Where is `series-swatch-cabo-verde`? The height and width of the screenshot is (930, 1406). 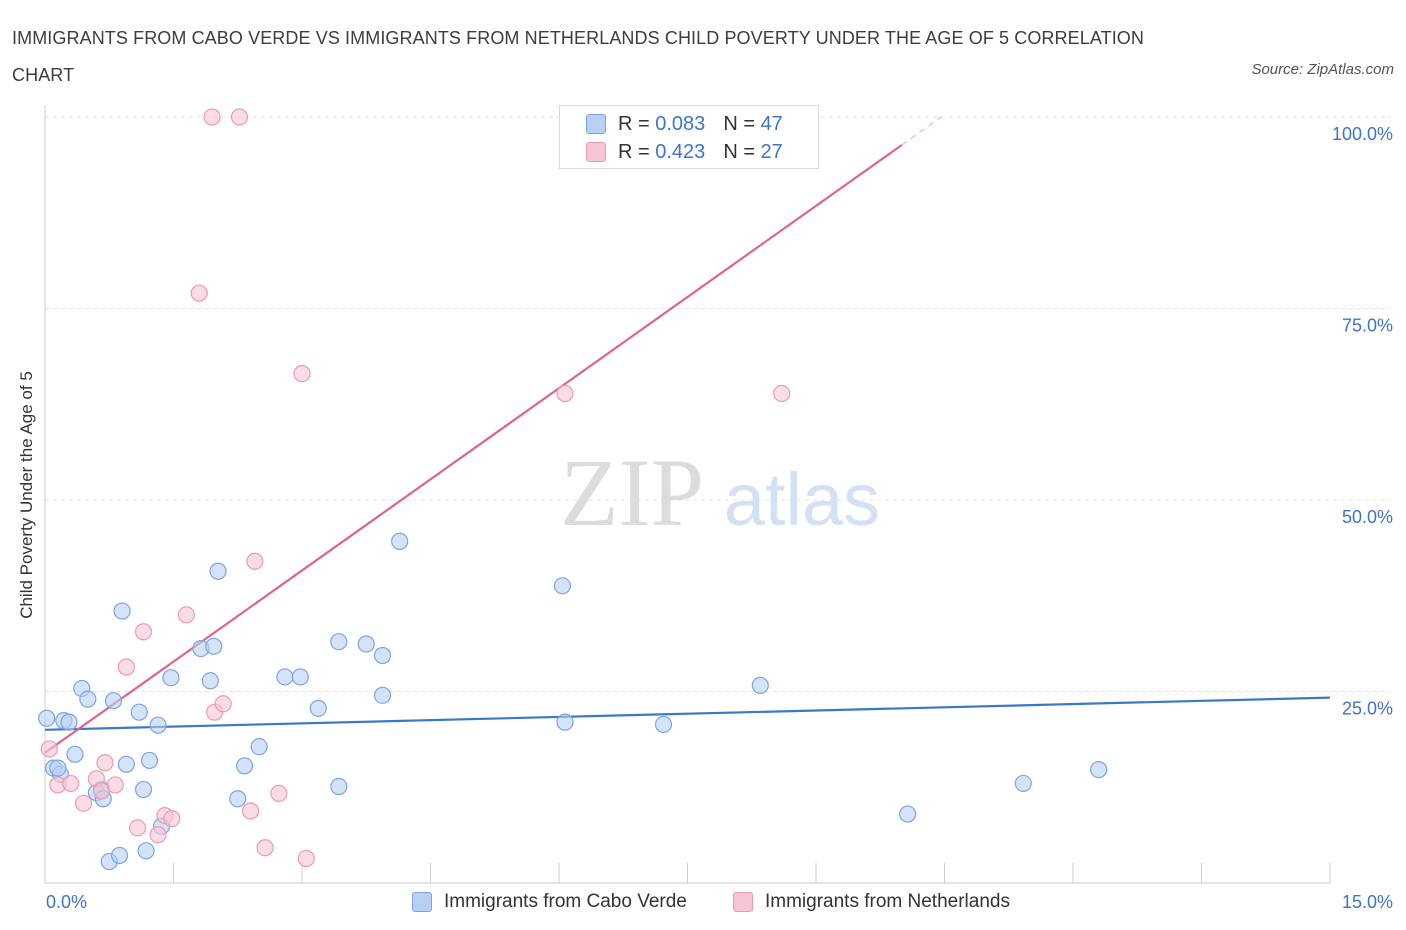
series-swatch-cabo-verde is located at coordinates (422, 902).